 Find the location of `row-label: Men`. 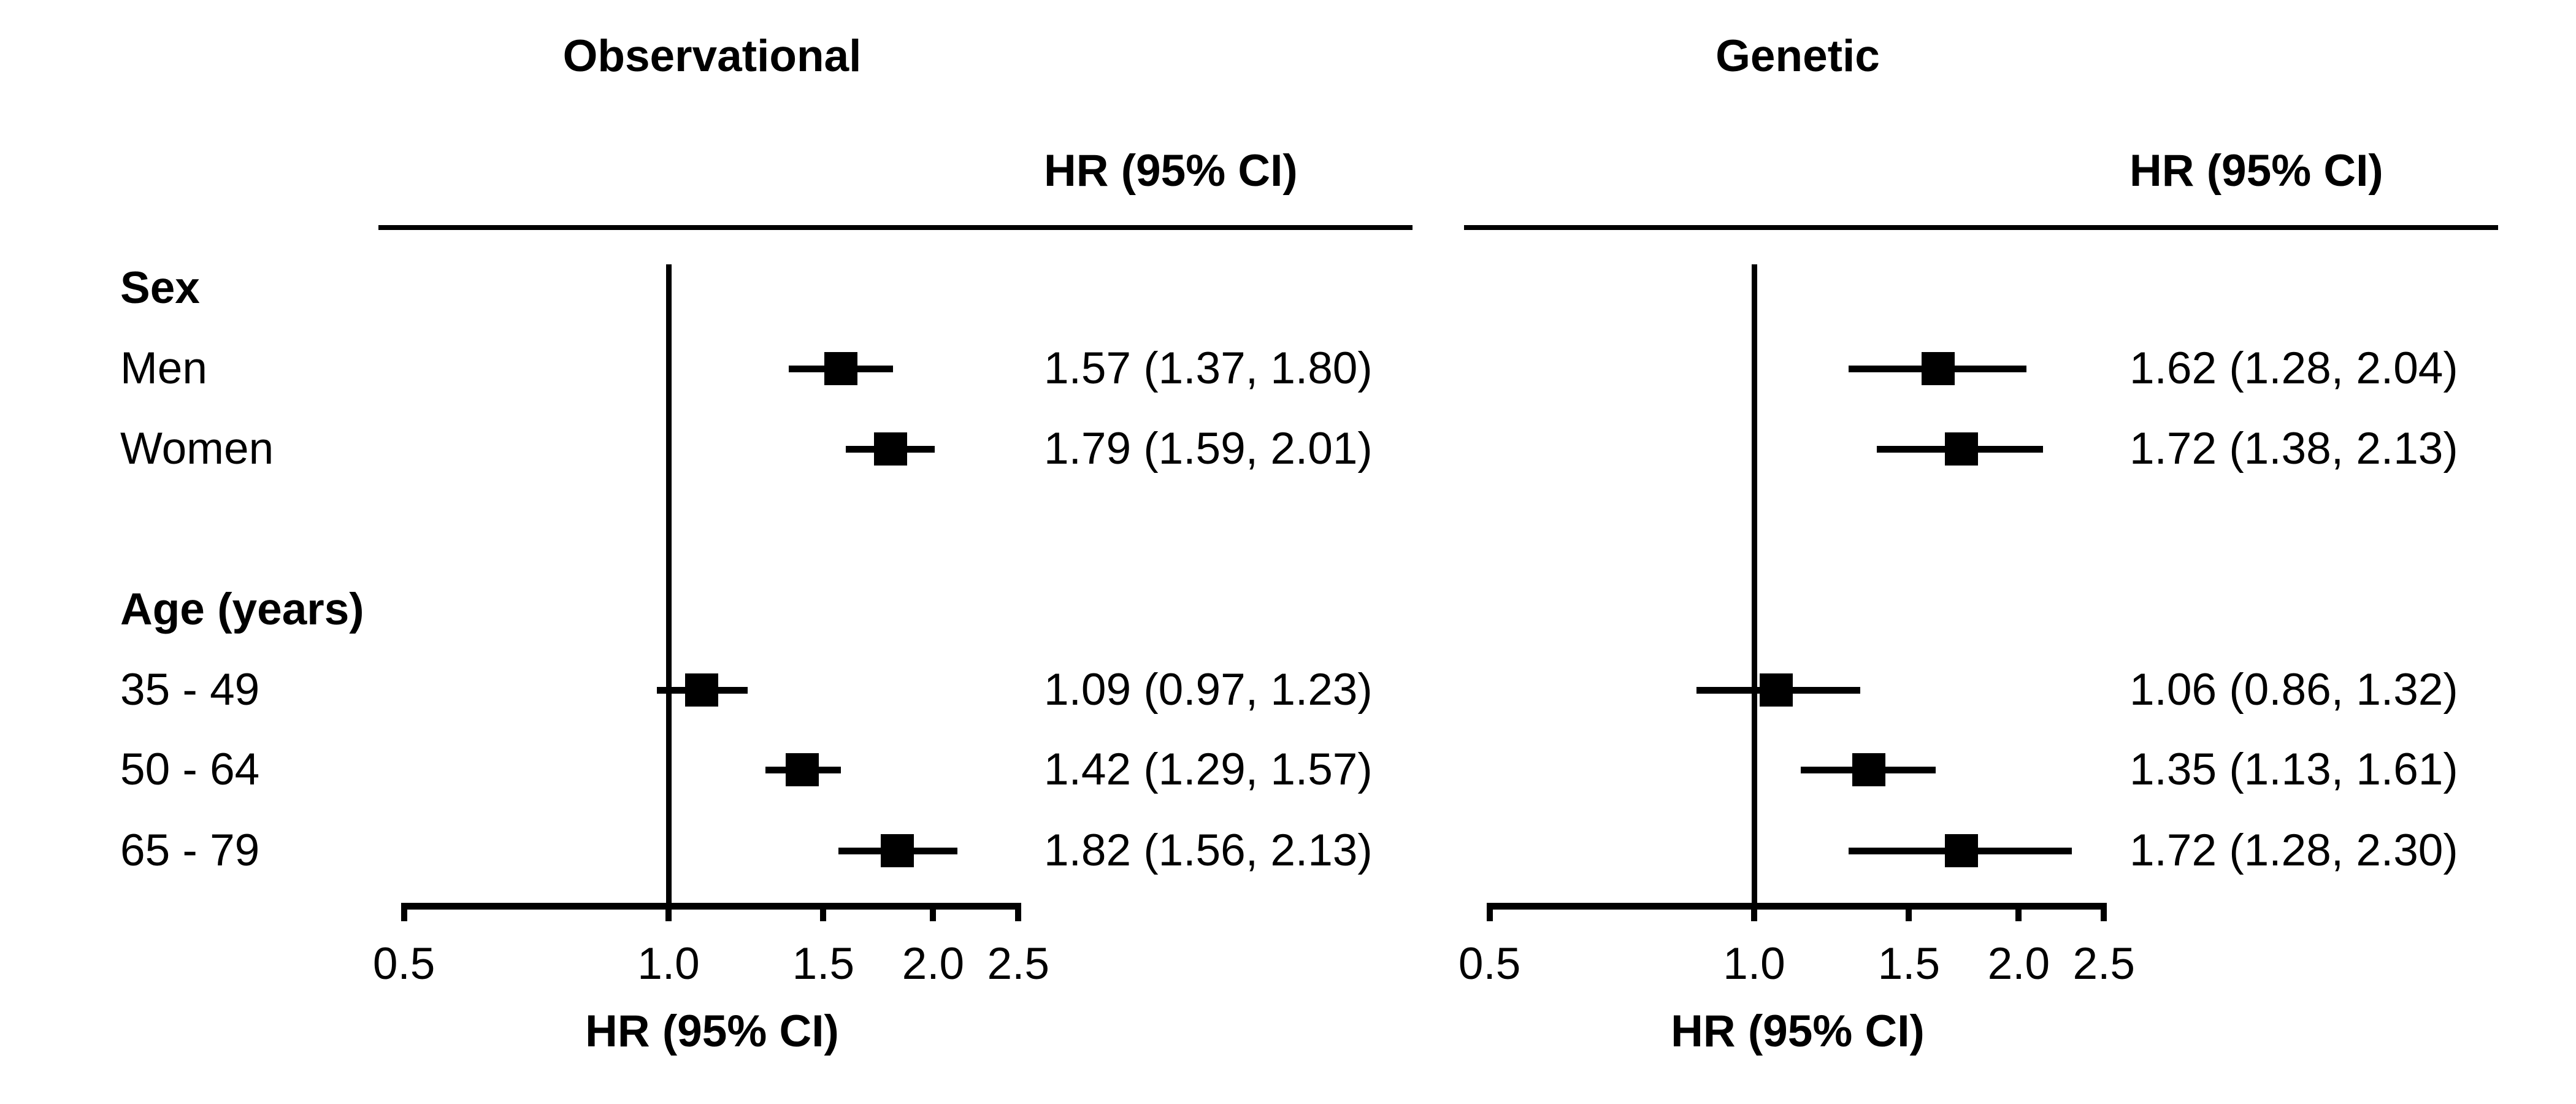

row-label: Men is located at coordinates (164, 368).